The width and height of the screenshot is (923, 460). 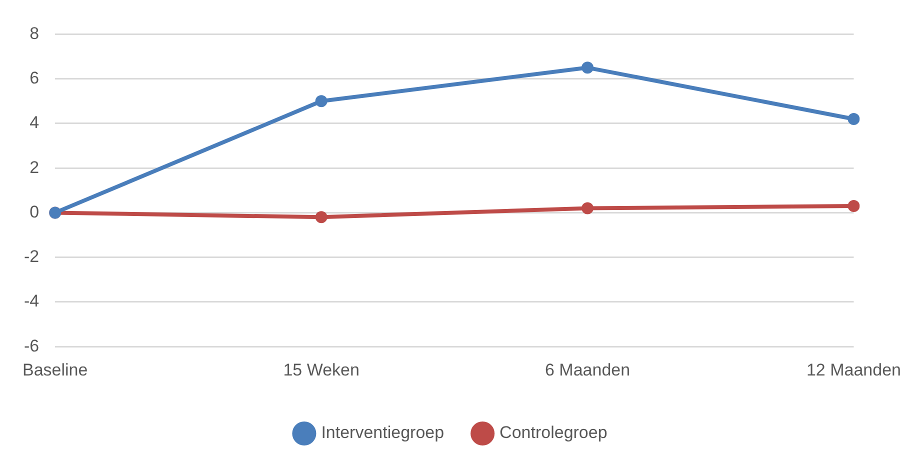 What do you see at coordinates (35, 167) in the screenshot?
I see `y-tick-label: 2` at bounding box center [35, 167].